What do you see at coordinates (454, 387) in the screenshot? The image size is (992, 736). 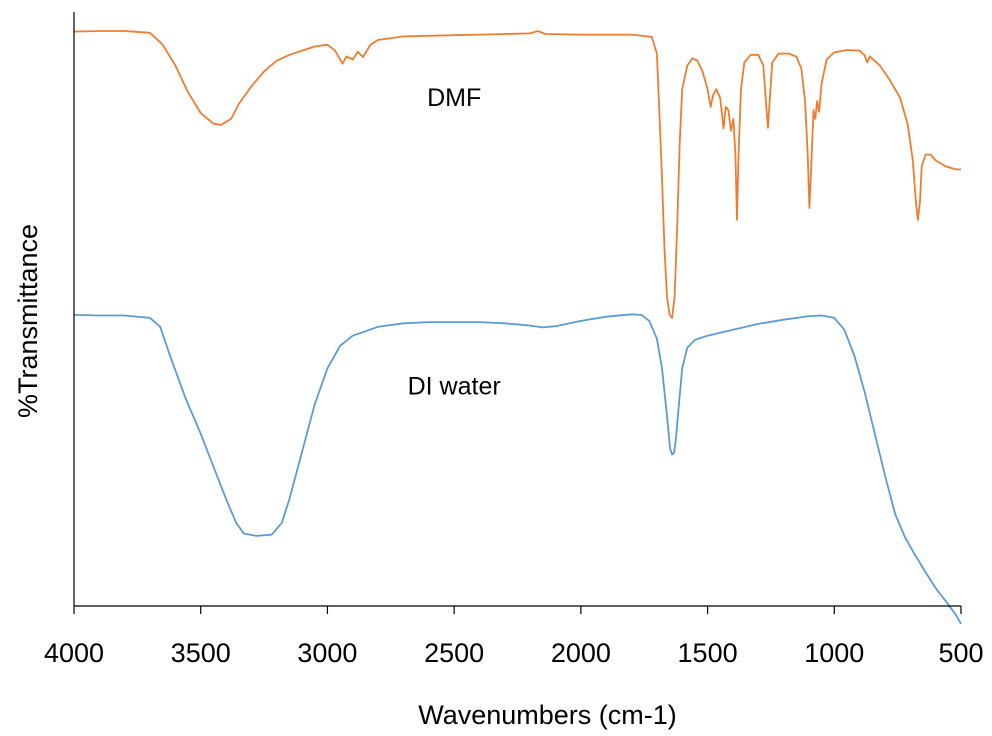 I see `series-label: DI water` at bounding box center [454, 387].